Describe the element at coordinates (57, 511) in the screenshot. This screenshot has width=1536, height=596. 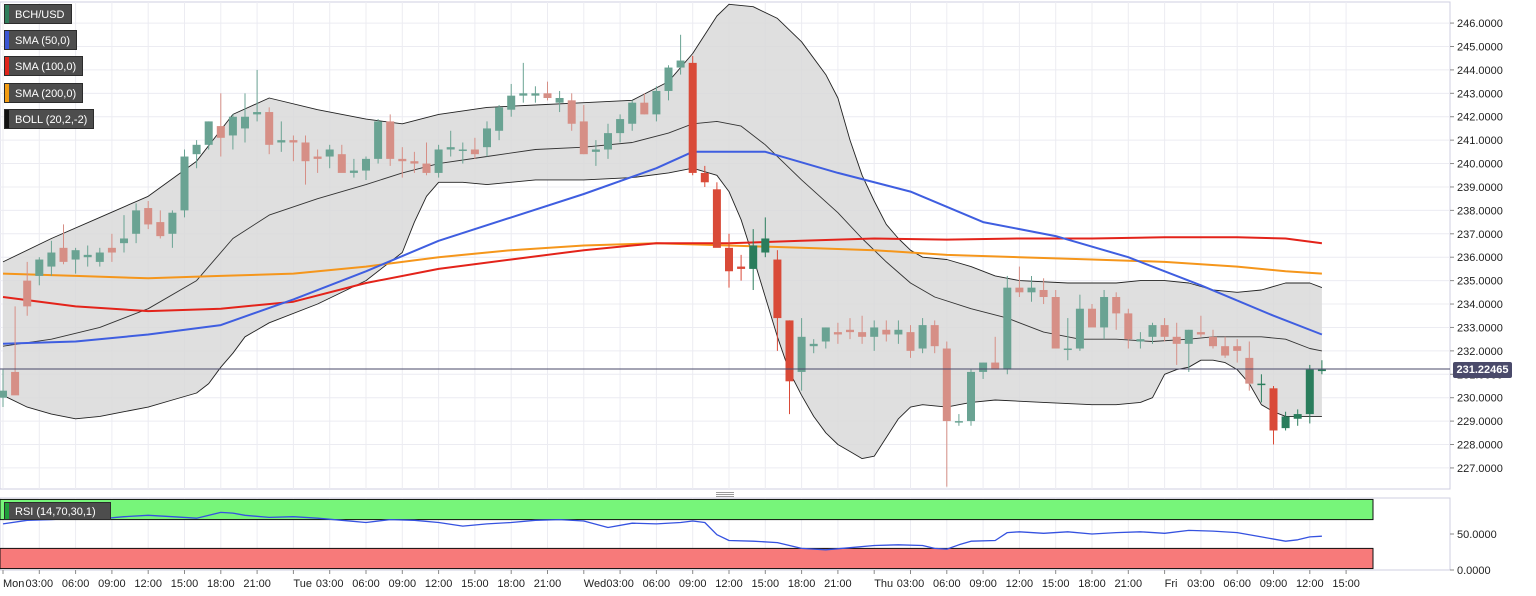
I see `legend-rsi: RSI (14,70,30,1)` at that location.